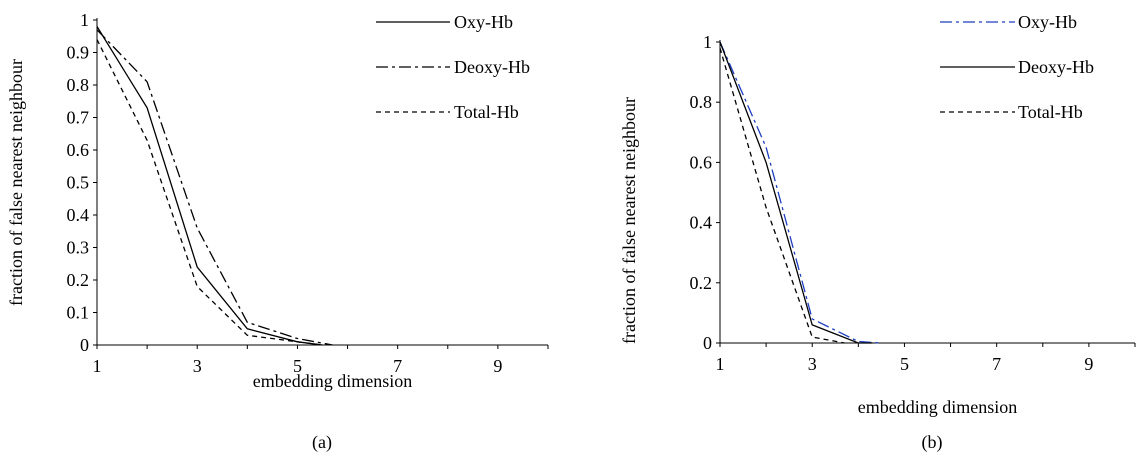 This screenshot has height=464, width=1137. I want to click on y-tick-label: 0.5, so click(78, 183).